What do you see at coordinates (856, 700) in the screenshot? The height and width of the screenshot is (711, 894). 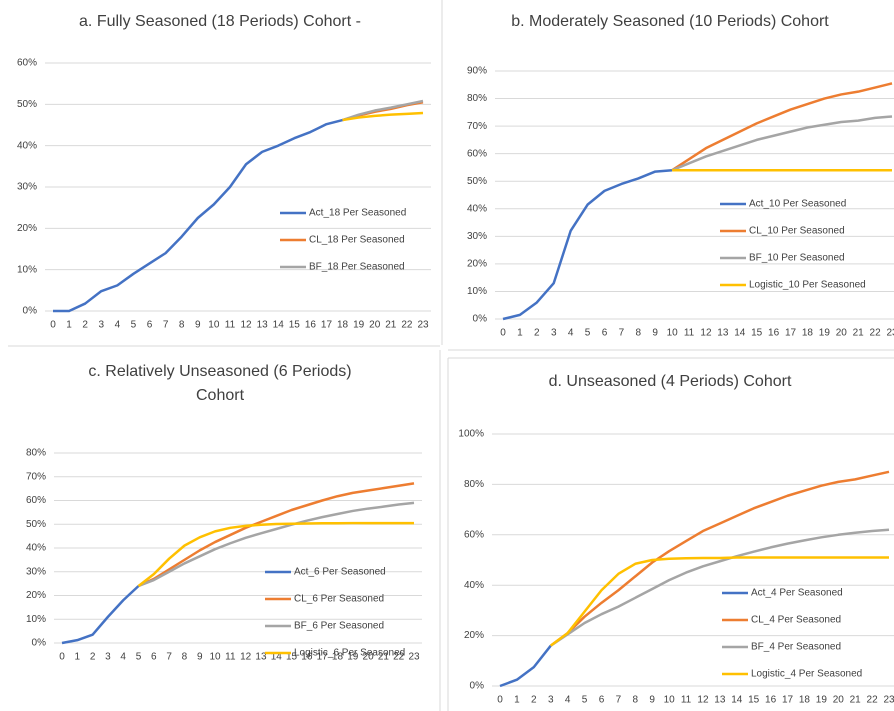 I see `x-tick-label: 21` at bounding box center [856, 700].